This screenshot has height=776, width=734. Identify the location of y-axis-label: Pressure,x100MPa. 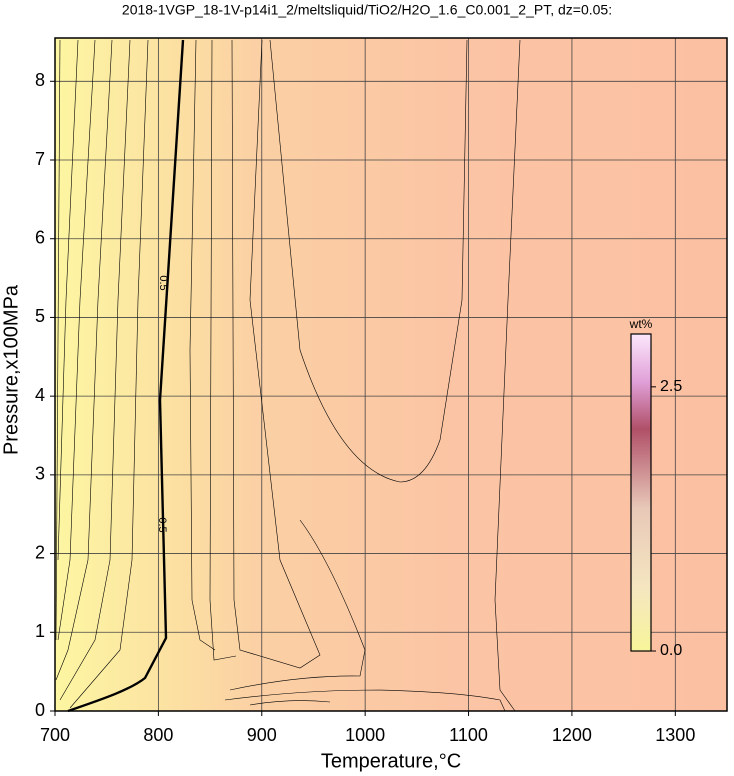
(11, 369).